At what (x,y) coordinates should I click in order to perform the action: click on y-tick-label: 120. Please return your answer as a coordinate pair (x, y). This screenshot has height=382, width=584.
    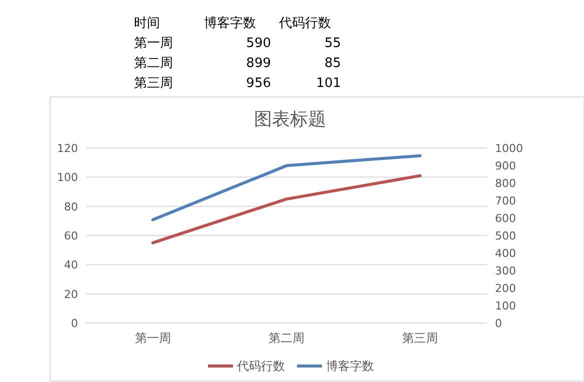
    Looking at the image, I should click on (67, 148).